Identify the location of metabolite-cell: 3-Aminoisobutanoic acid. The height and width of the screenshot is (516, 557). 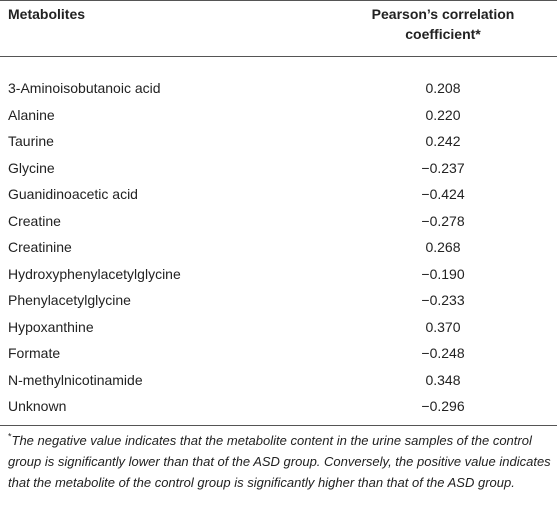
(84, 88).